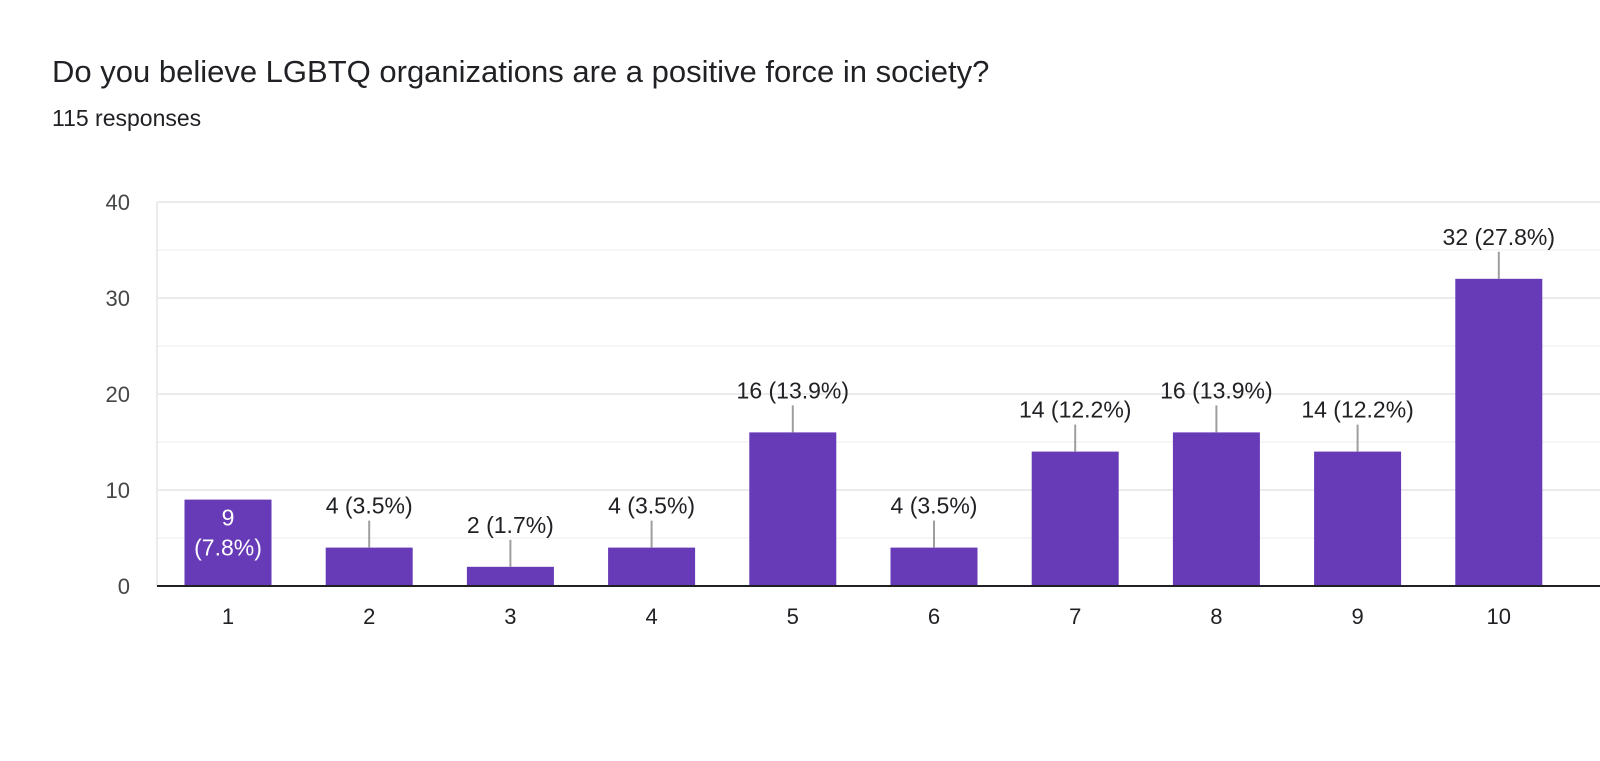 The image size is (1600, 761). Describe the element at coordinates (369, 616) in the screenshot. I see `x-tick-label: 2` at that location.